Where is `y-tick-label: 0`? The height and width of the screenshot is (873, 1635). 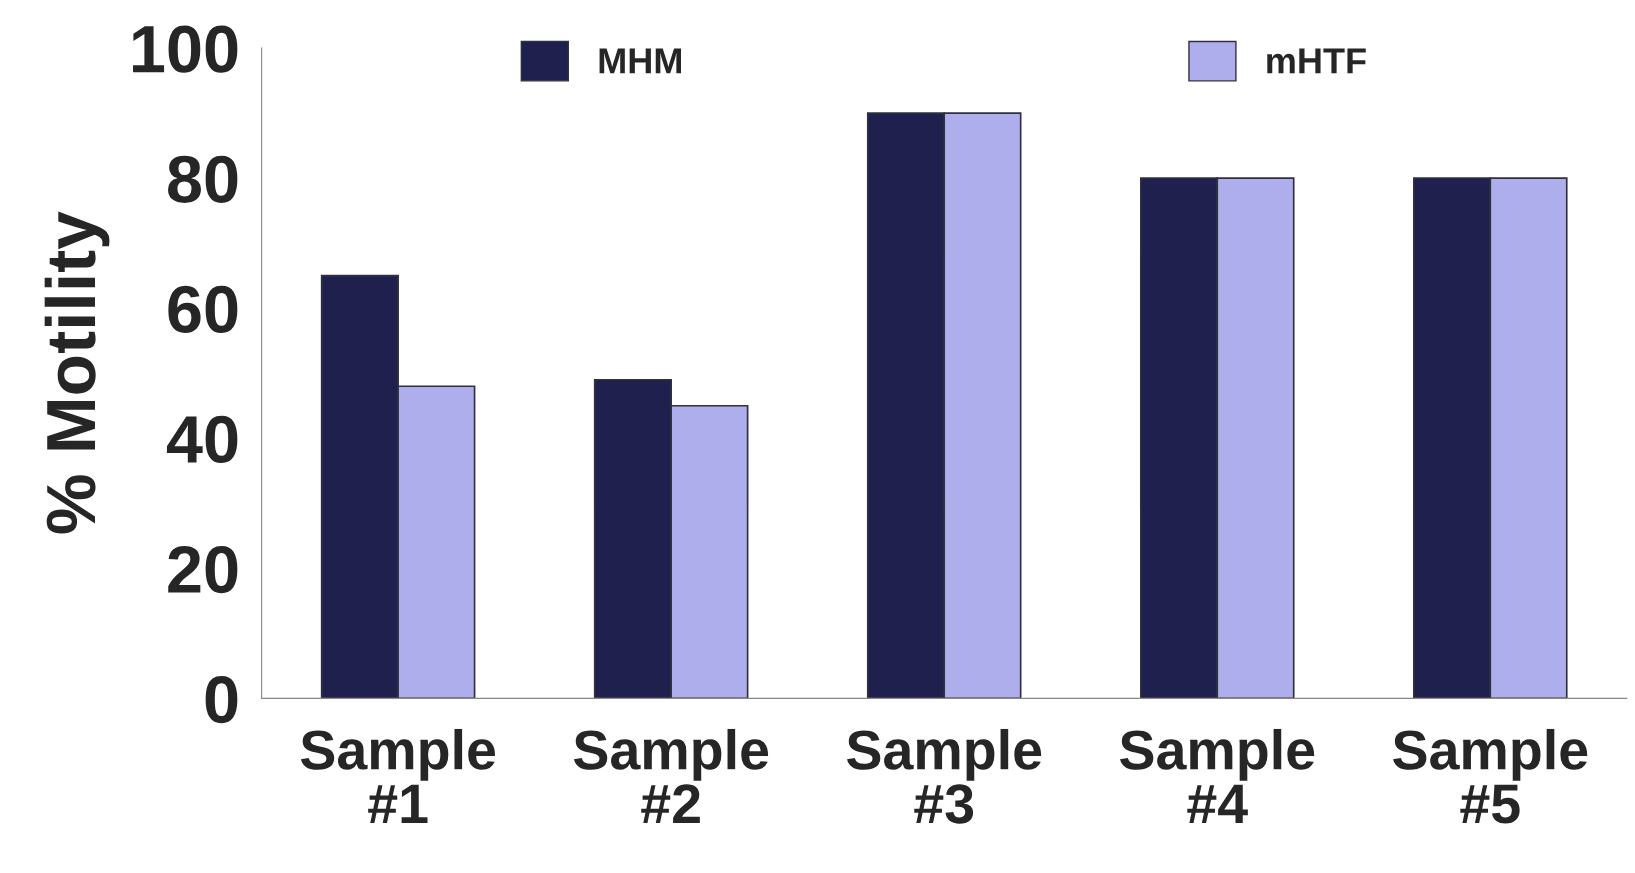
y-tick-label: 0 is located at coordinates (221, 700).